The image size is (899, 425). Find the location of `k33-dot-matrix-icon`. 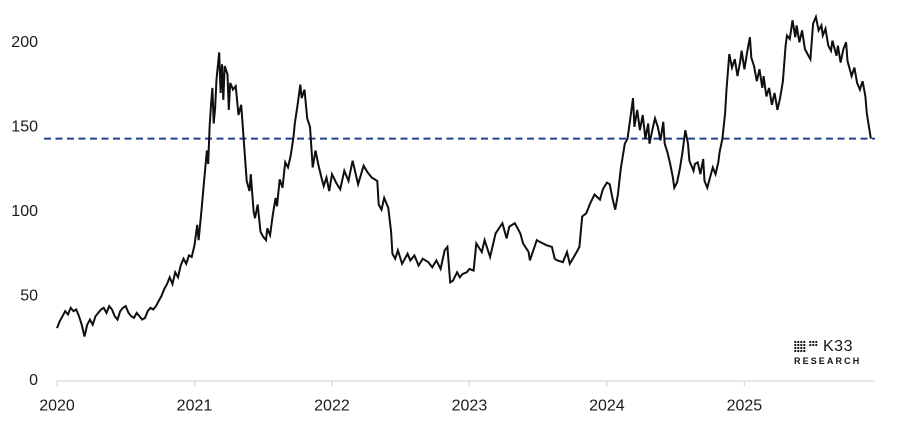

k33-dot-matrix-icon is located at coordinates (806, 346).